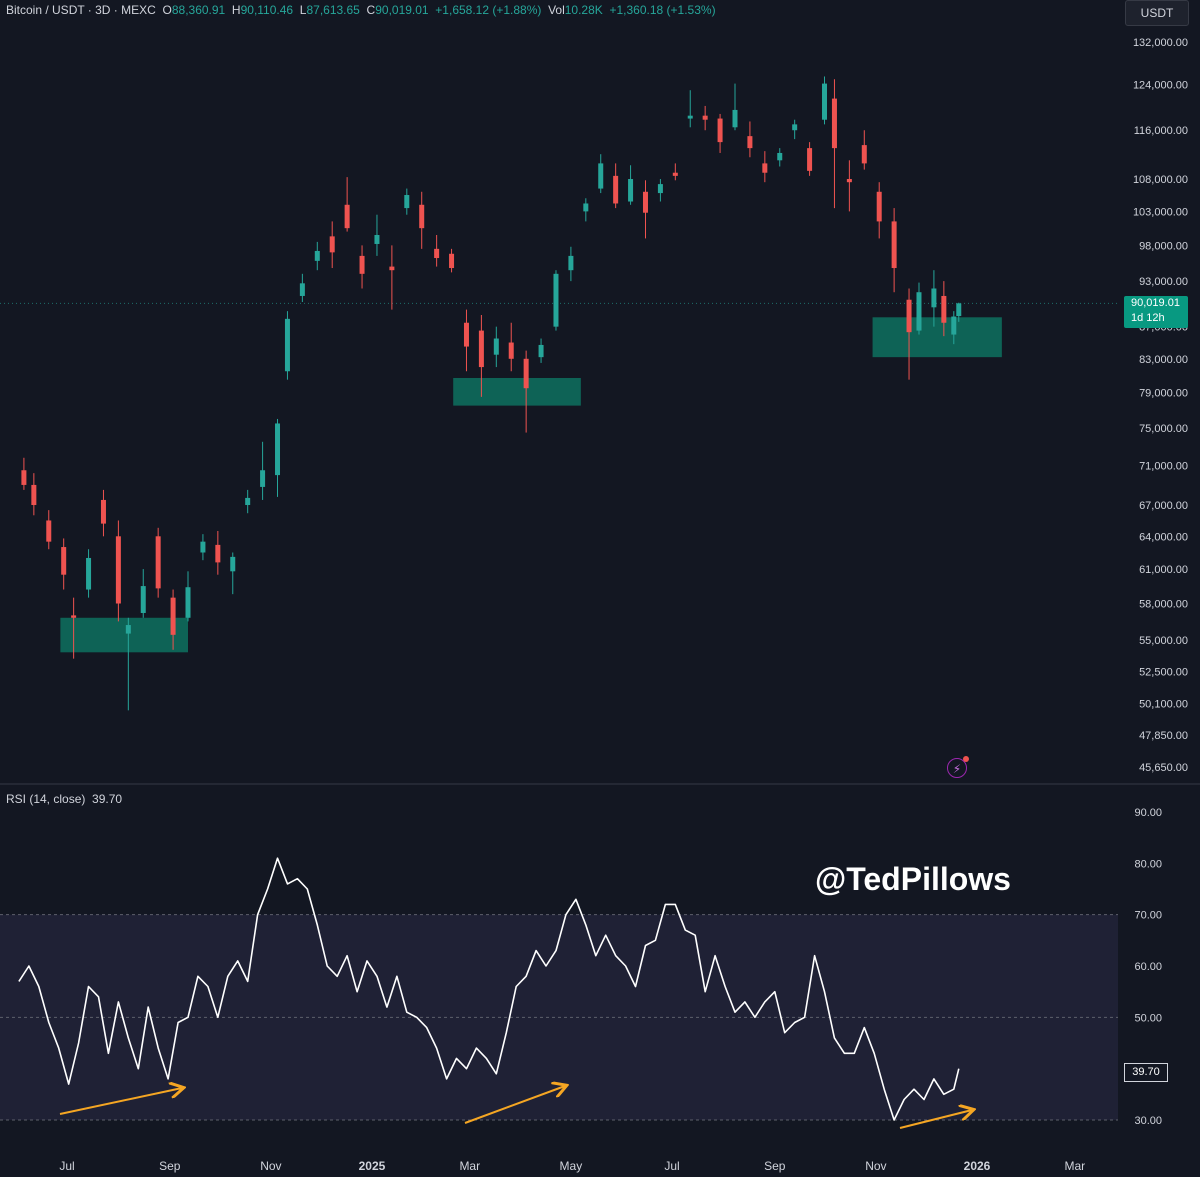  What do you see at coordinates (170, 1166) in the screenshot?
I see `time-tick-label: Sep` at bounding box center [170, 1166].